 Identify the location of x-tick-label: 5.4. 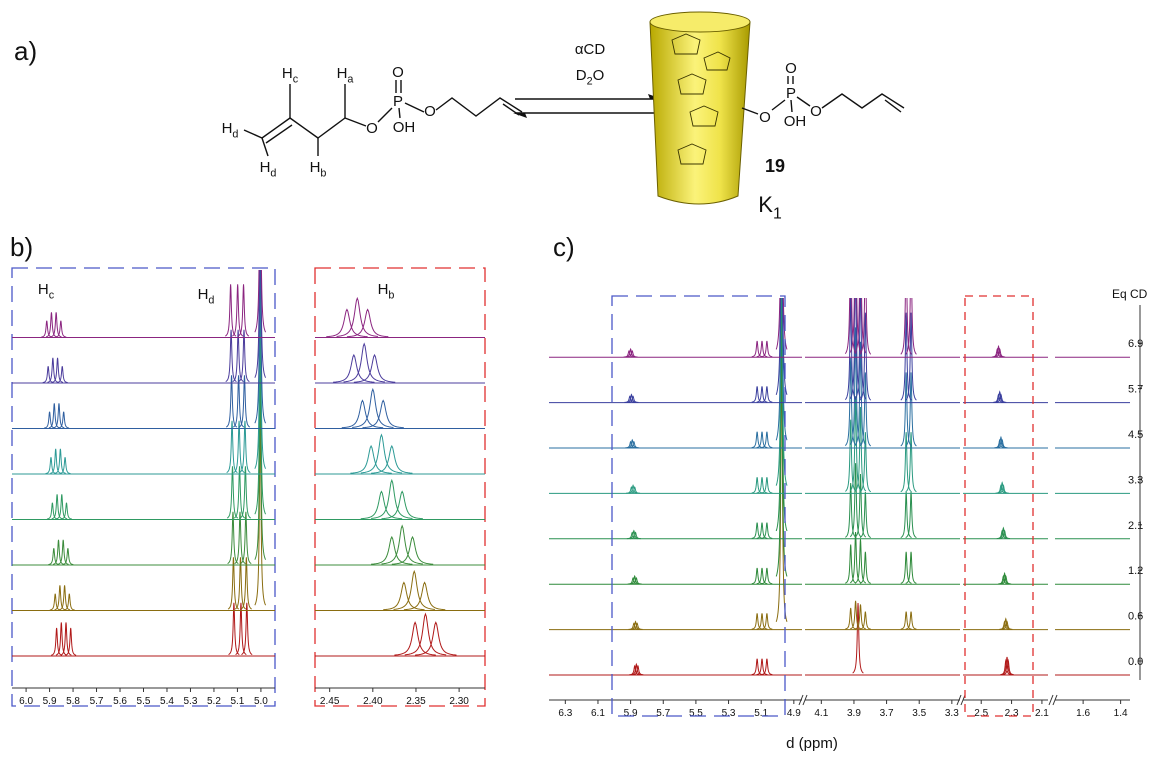
(167, 701).